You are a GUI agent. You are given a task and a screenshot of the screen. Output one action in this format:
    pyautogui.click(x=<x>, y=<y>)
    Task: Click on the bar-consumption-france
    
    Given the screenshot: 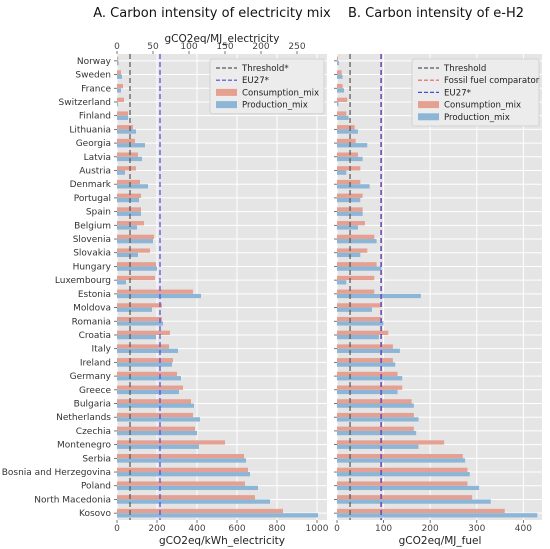 What is the action you would take?
    pyautogui.click(x=340, y=86)
    